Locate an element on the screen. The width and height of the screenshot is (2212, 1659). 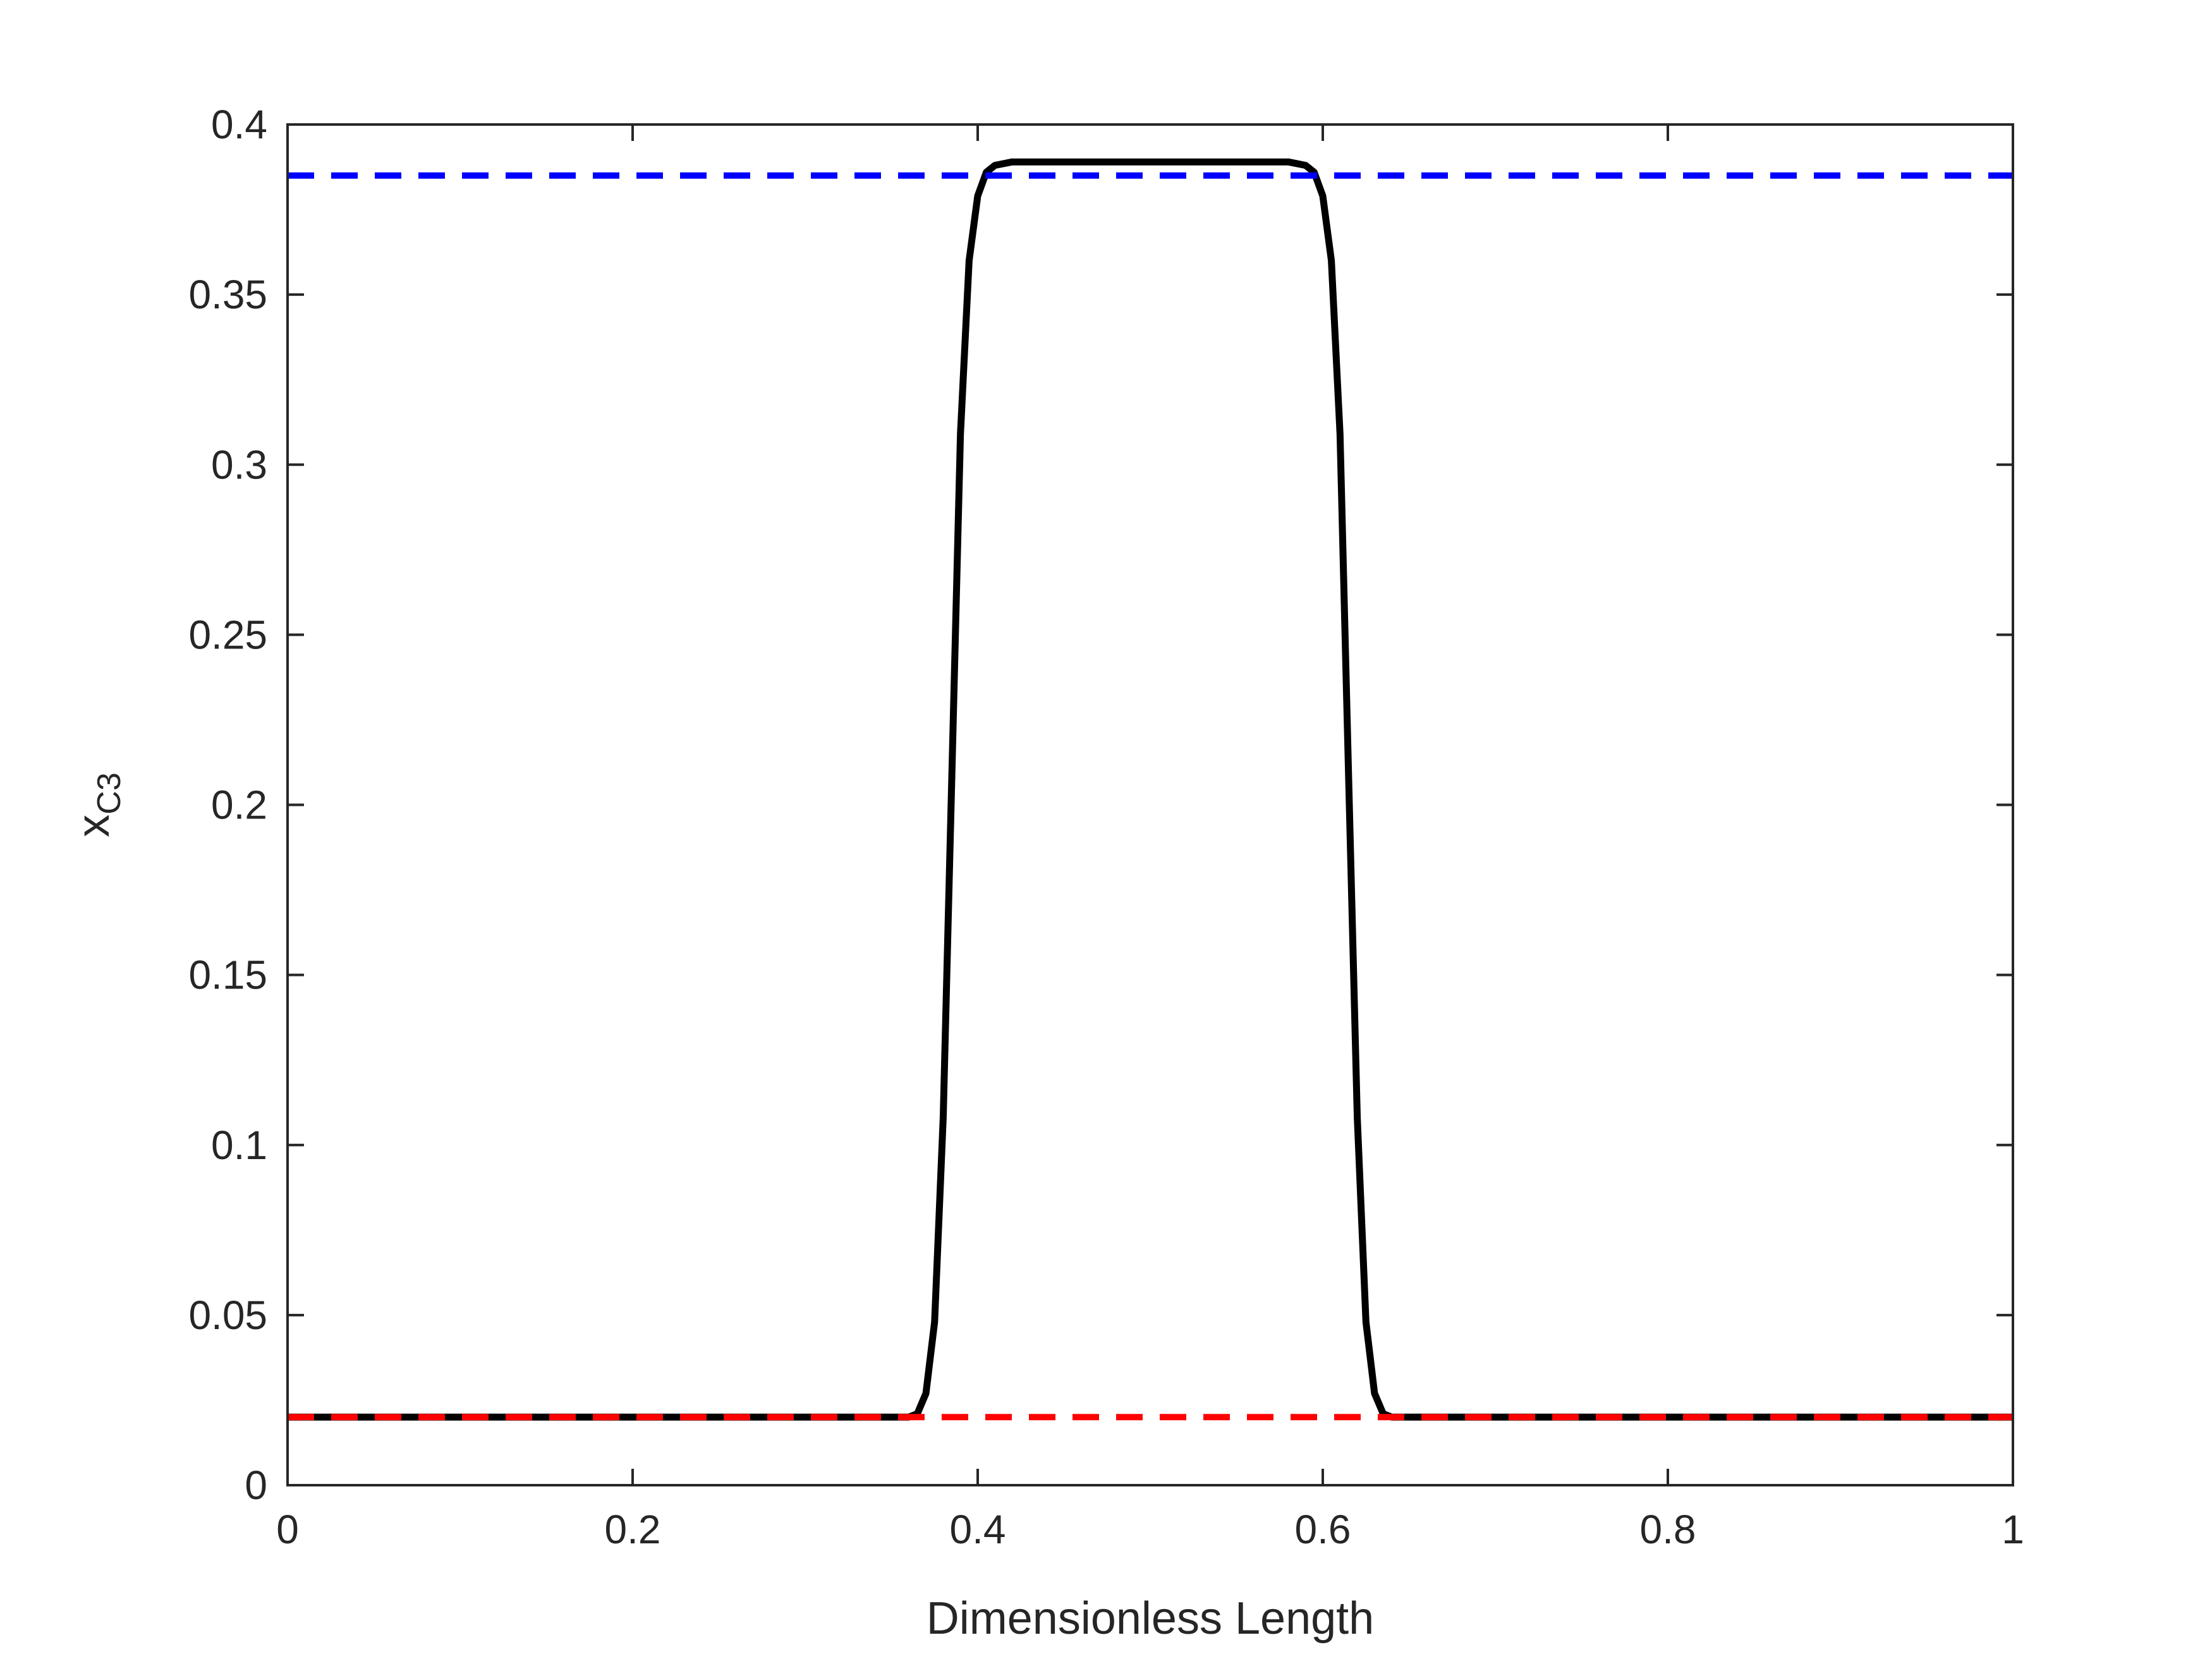
x-tick-label: 0.6 is located at coordinates (1323, 1529).